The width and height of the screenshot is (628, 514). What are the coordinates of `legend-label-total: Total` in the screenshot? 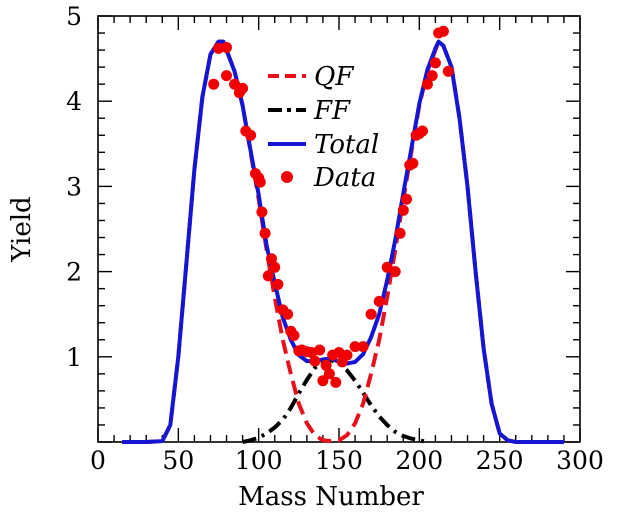 It's located at (346, 145).